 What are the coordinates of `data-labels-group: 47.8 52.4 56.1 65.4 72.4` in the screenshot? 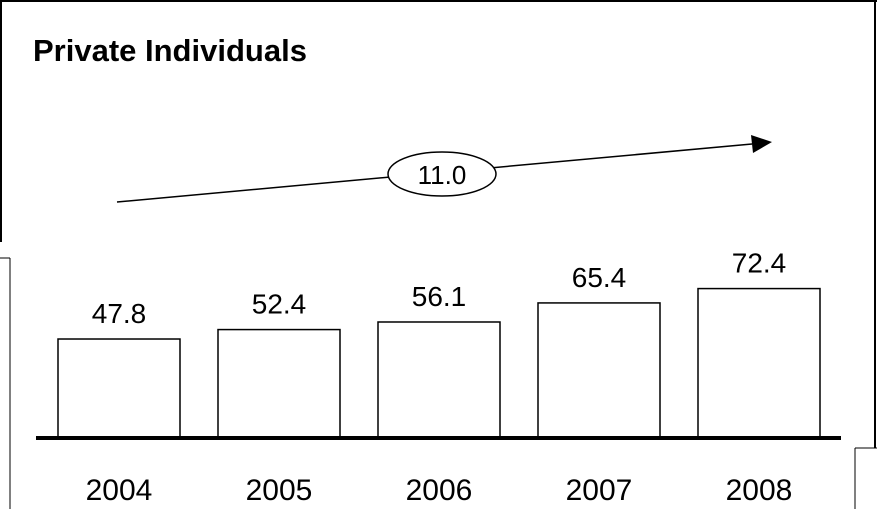 It's located at (439, 288).